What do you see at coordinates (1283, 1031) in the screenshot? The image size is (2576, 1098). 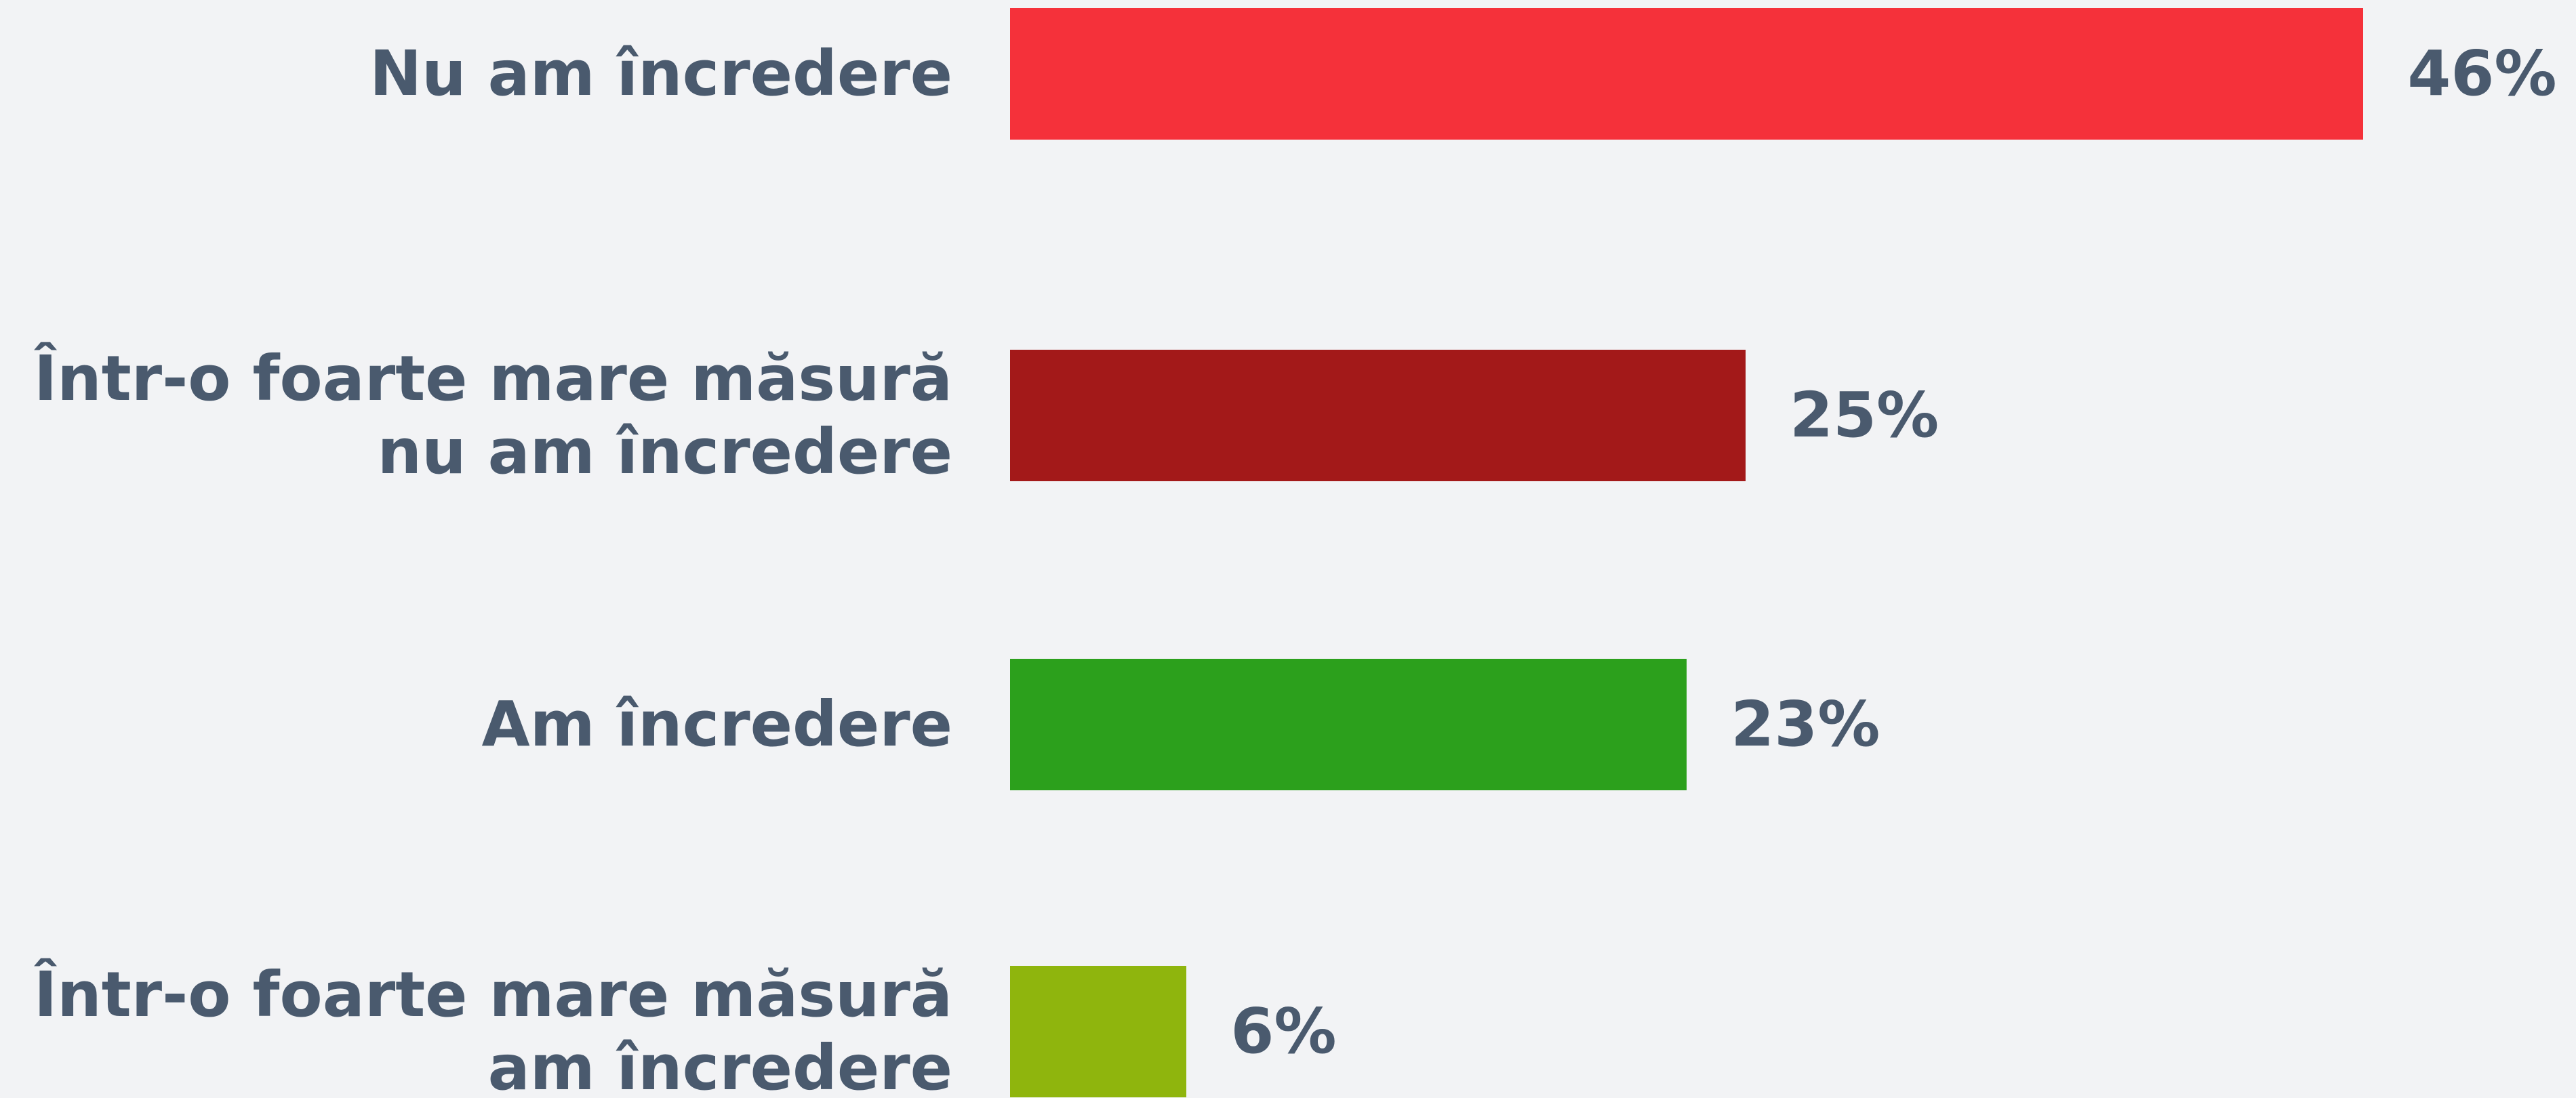 I see `value-label: 6%` at bounding box center [1283, 1031].